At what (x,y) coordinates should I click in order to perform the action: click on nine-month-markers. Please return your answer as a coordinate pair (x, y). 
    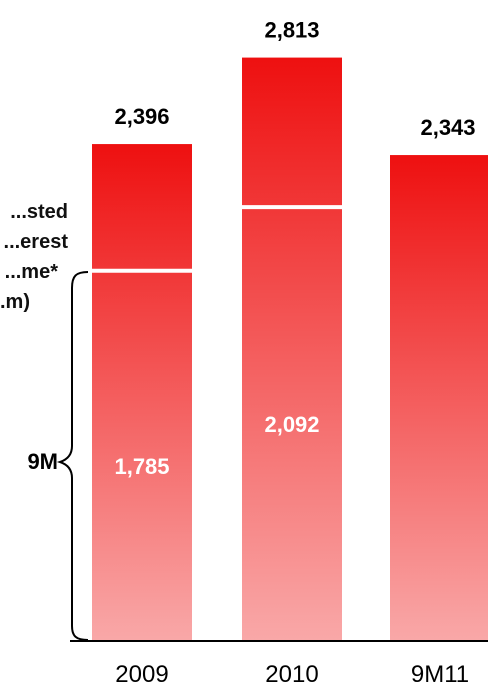
    Looking at the image, I should click on (217, 239).